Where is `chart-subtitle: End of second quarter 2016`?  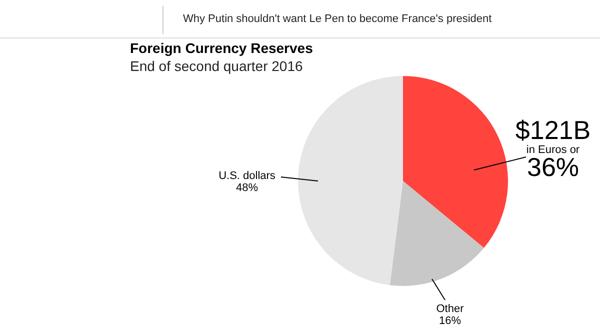
chart-subtitle: End of second quarter 2016 is located at coordinates (217, 66).